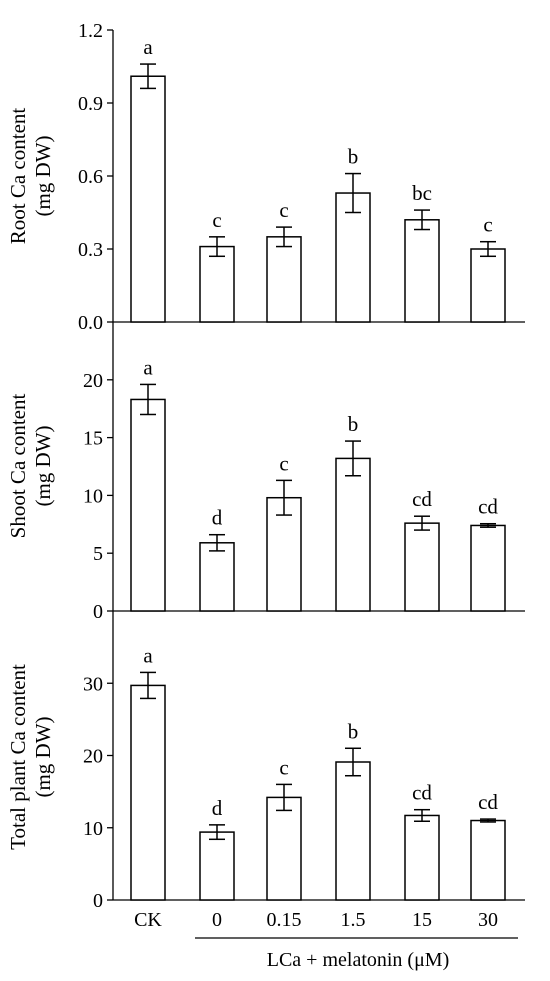 This screenshot has width=550, height=981. Describe the element at coordinates (90, 31) in the screenshot. I see `y-tick-label: 1.2` at that location.